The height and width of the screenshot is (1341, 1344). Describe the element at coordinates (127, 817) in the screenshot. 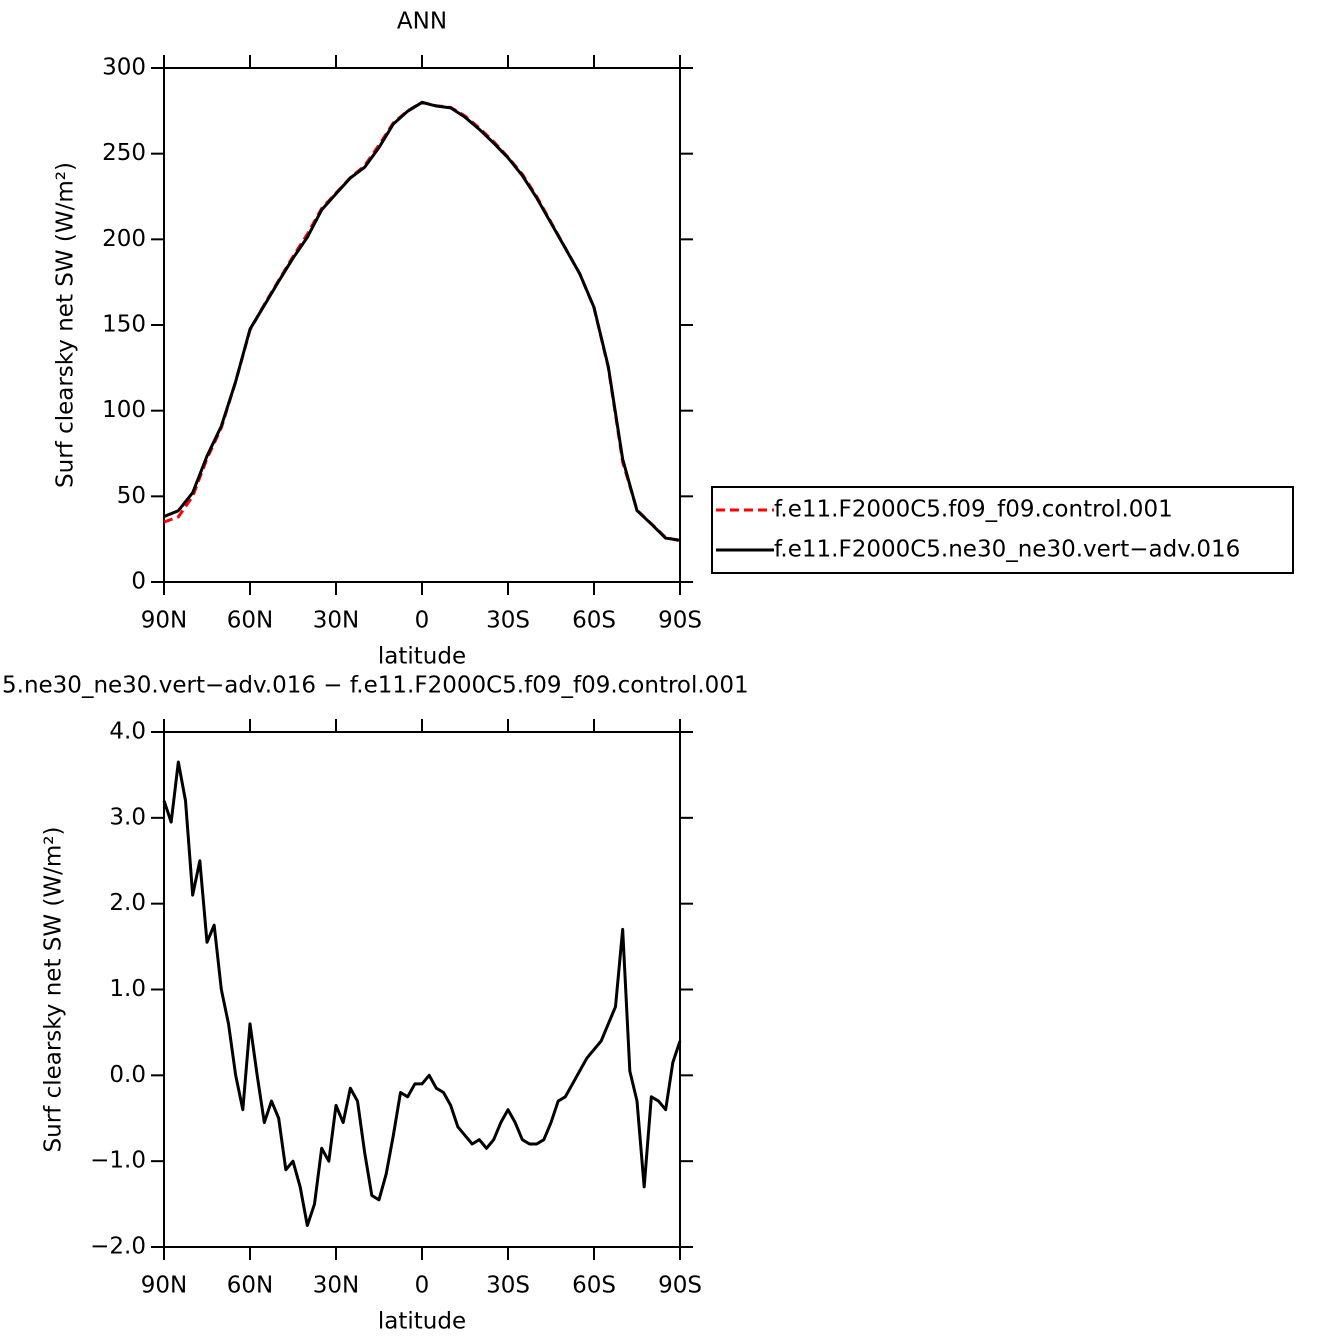

I see `y-tick-label: 3.0` at that location.